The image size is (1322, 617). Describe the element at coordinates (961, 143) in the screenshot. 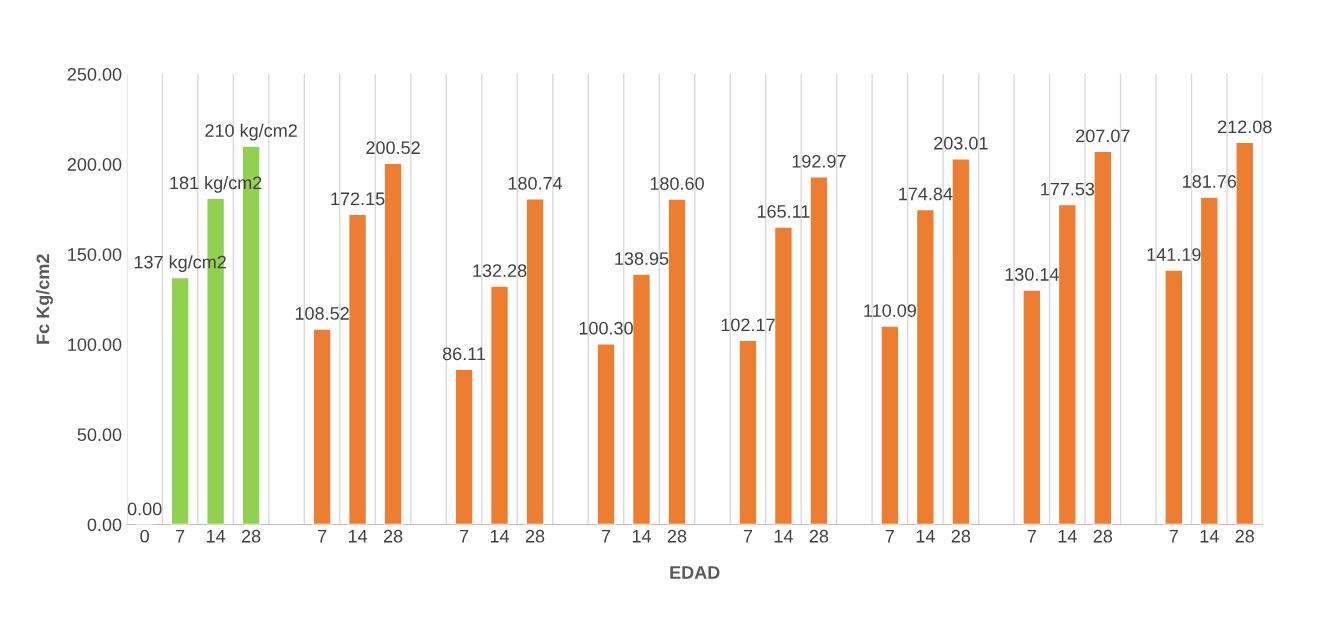

I see `data-label: 203.01` at that location.